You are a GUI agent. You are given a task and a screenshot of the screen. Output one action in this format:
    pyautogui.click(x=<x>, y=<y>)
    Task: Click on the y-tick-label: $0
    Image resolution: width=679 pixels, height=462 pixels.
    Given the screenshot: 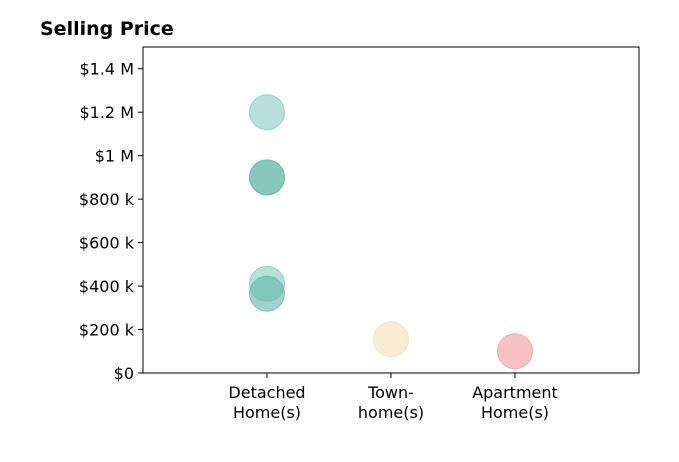 What is the action you would take?
    pyautogui.click(x=124, y=373)
    